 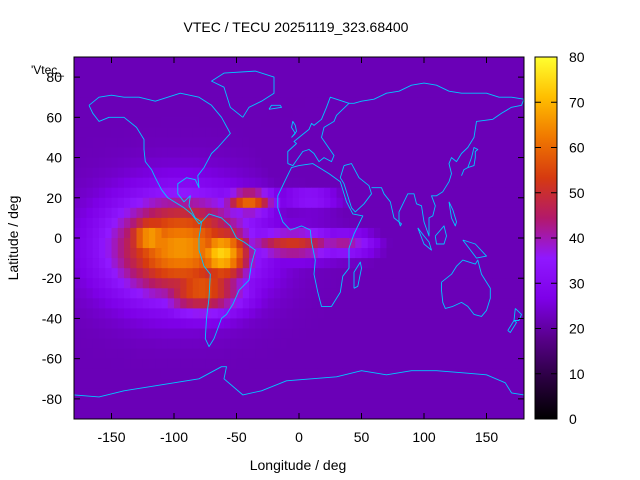 I want to click on x-tick-label: 0, so click(x=299, y=437).